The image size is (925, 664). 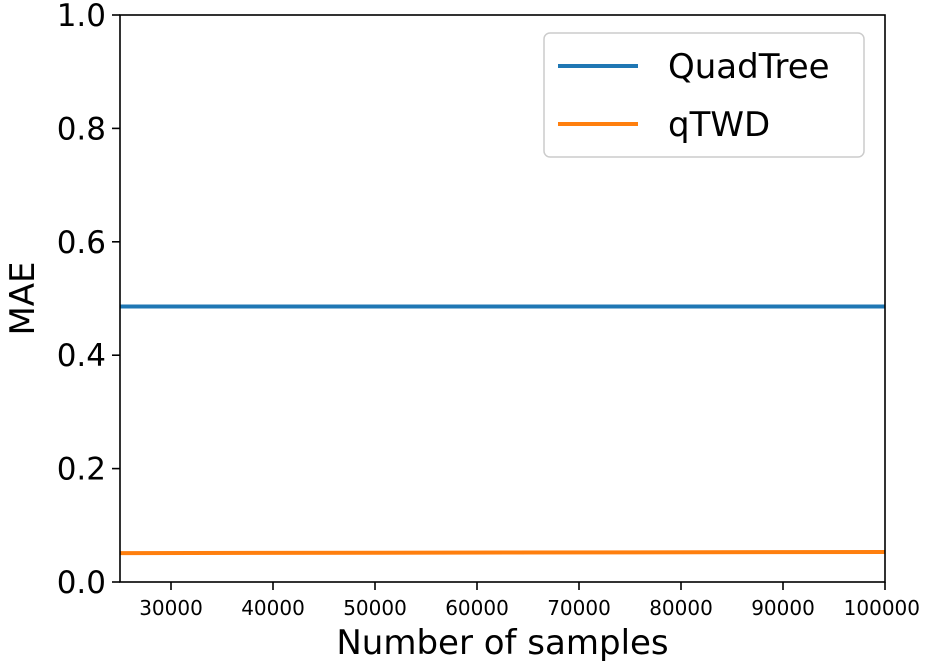 I want to click on y-tick-label: 0.8, so click(x=81, y=129).